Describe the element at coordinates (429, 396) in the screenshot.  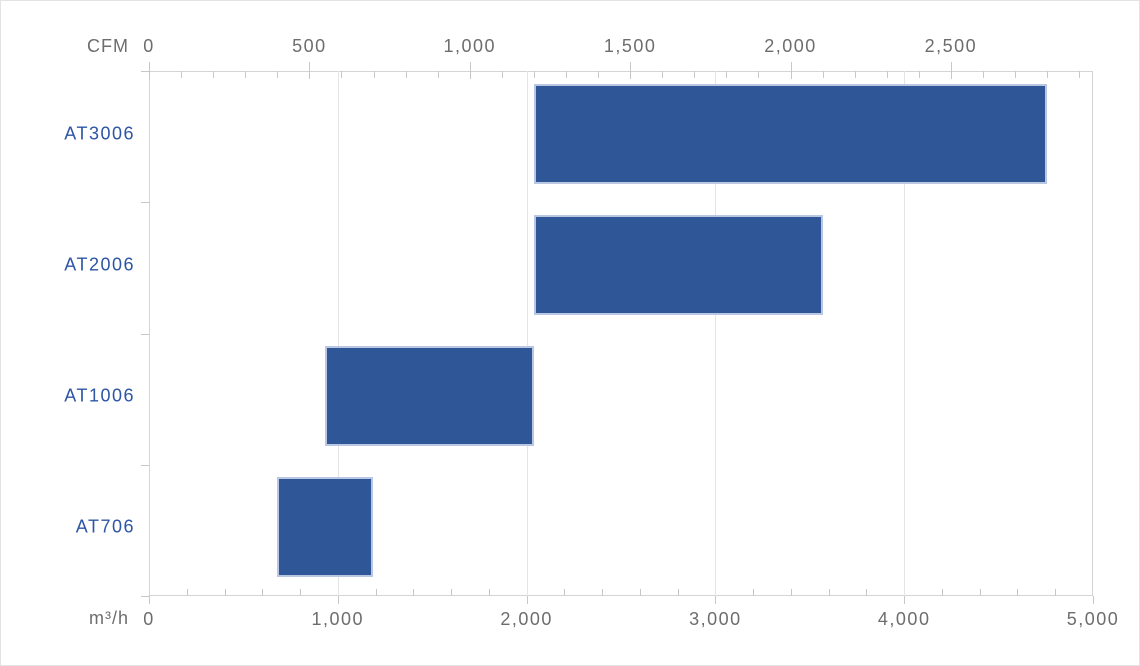
I see `bar-at1006` at that location.